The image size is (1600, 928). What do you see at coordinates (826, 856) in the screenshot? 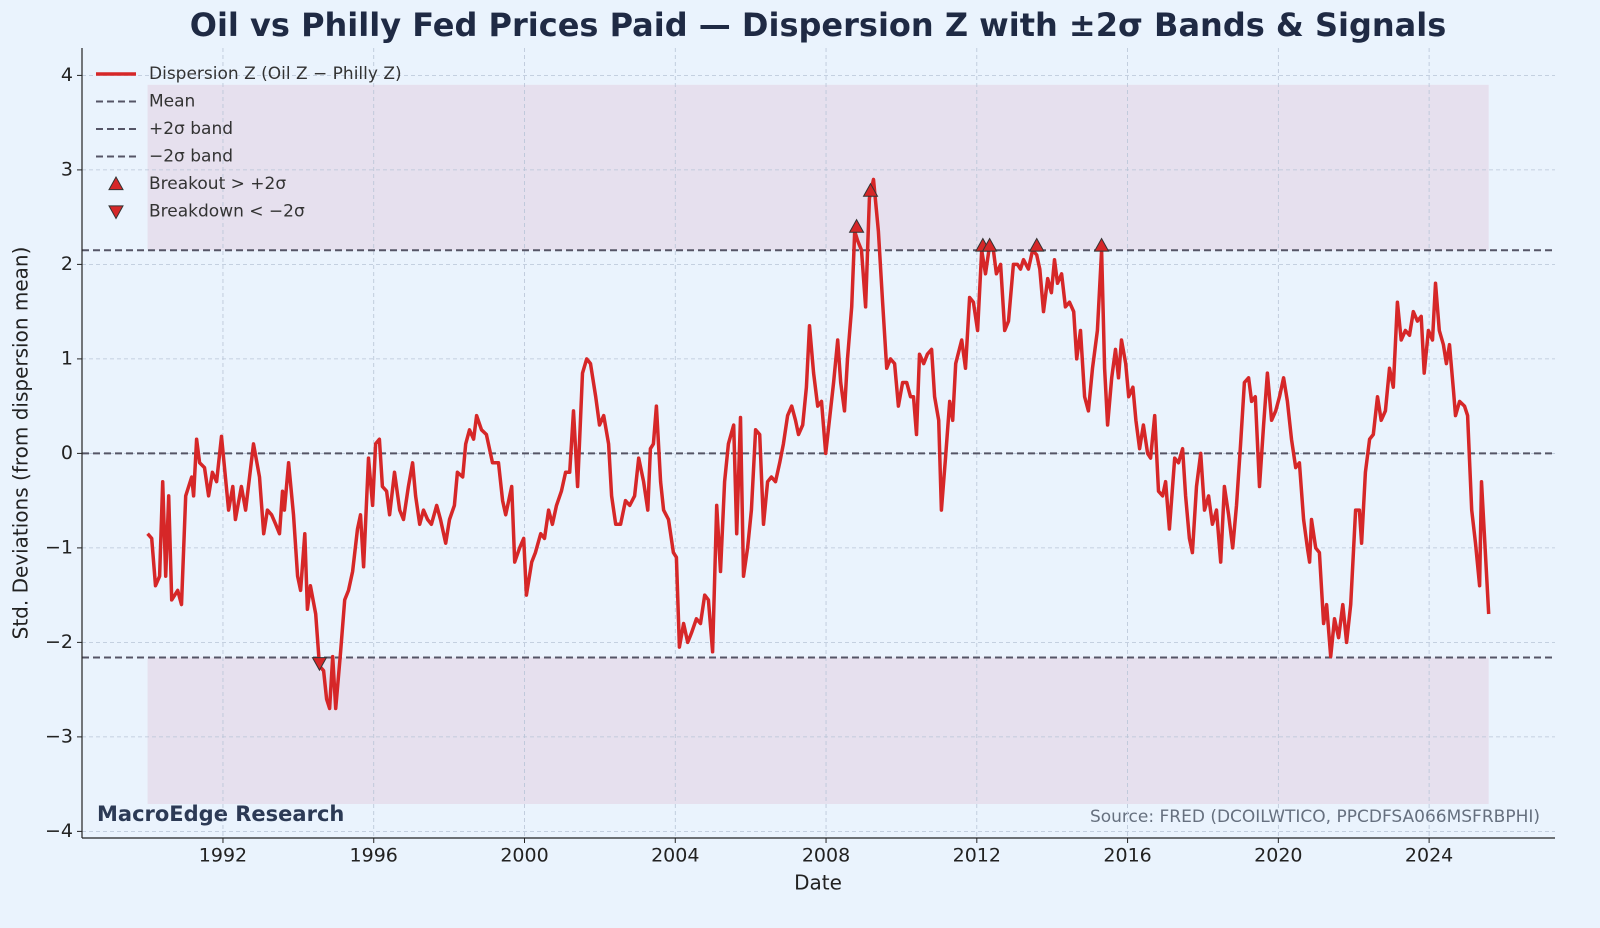
I see `x-tick-label: 2008` at bounding box center [826, 856].